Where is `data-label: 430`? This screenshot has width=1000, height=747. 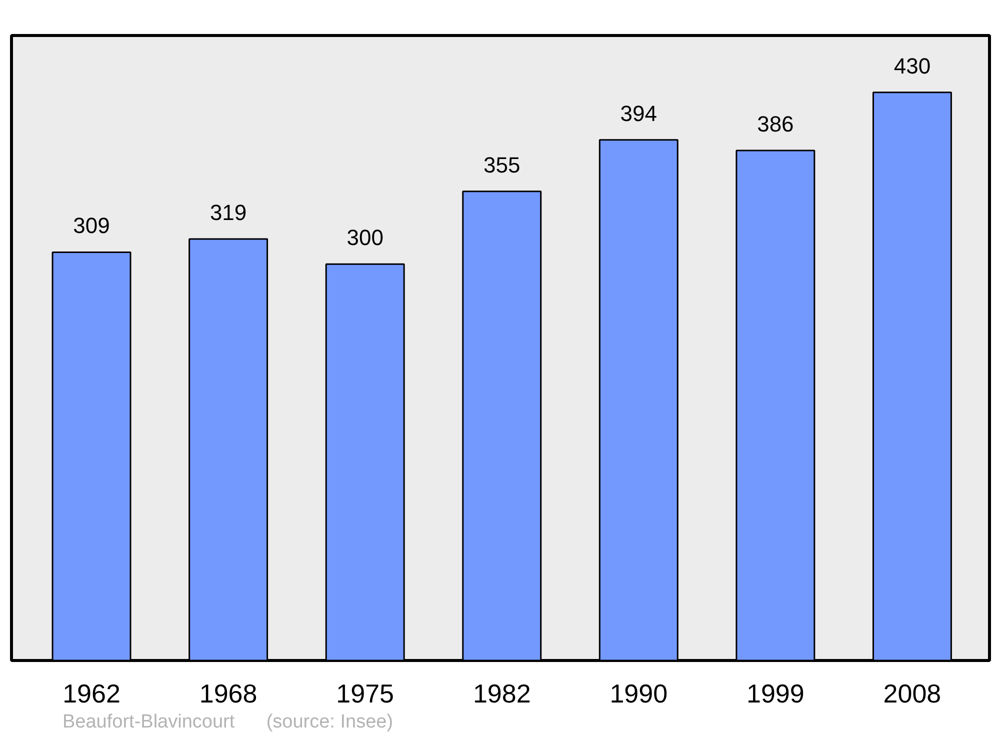
data-label: 430 is located at coordinates (912, 65).